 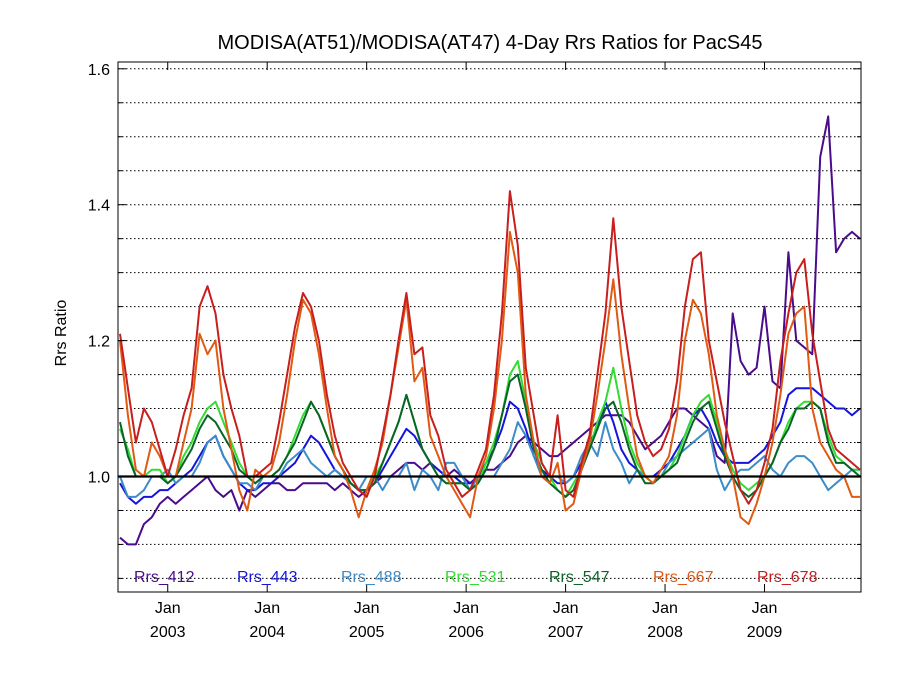 What do you see at coordinates (164, 577) in the screenshot?
I see `legend-entry-rrs-412: Rrs_412` at bounding box center [164, 577].